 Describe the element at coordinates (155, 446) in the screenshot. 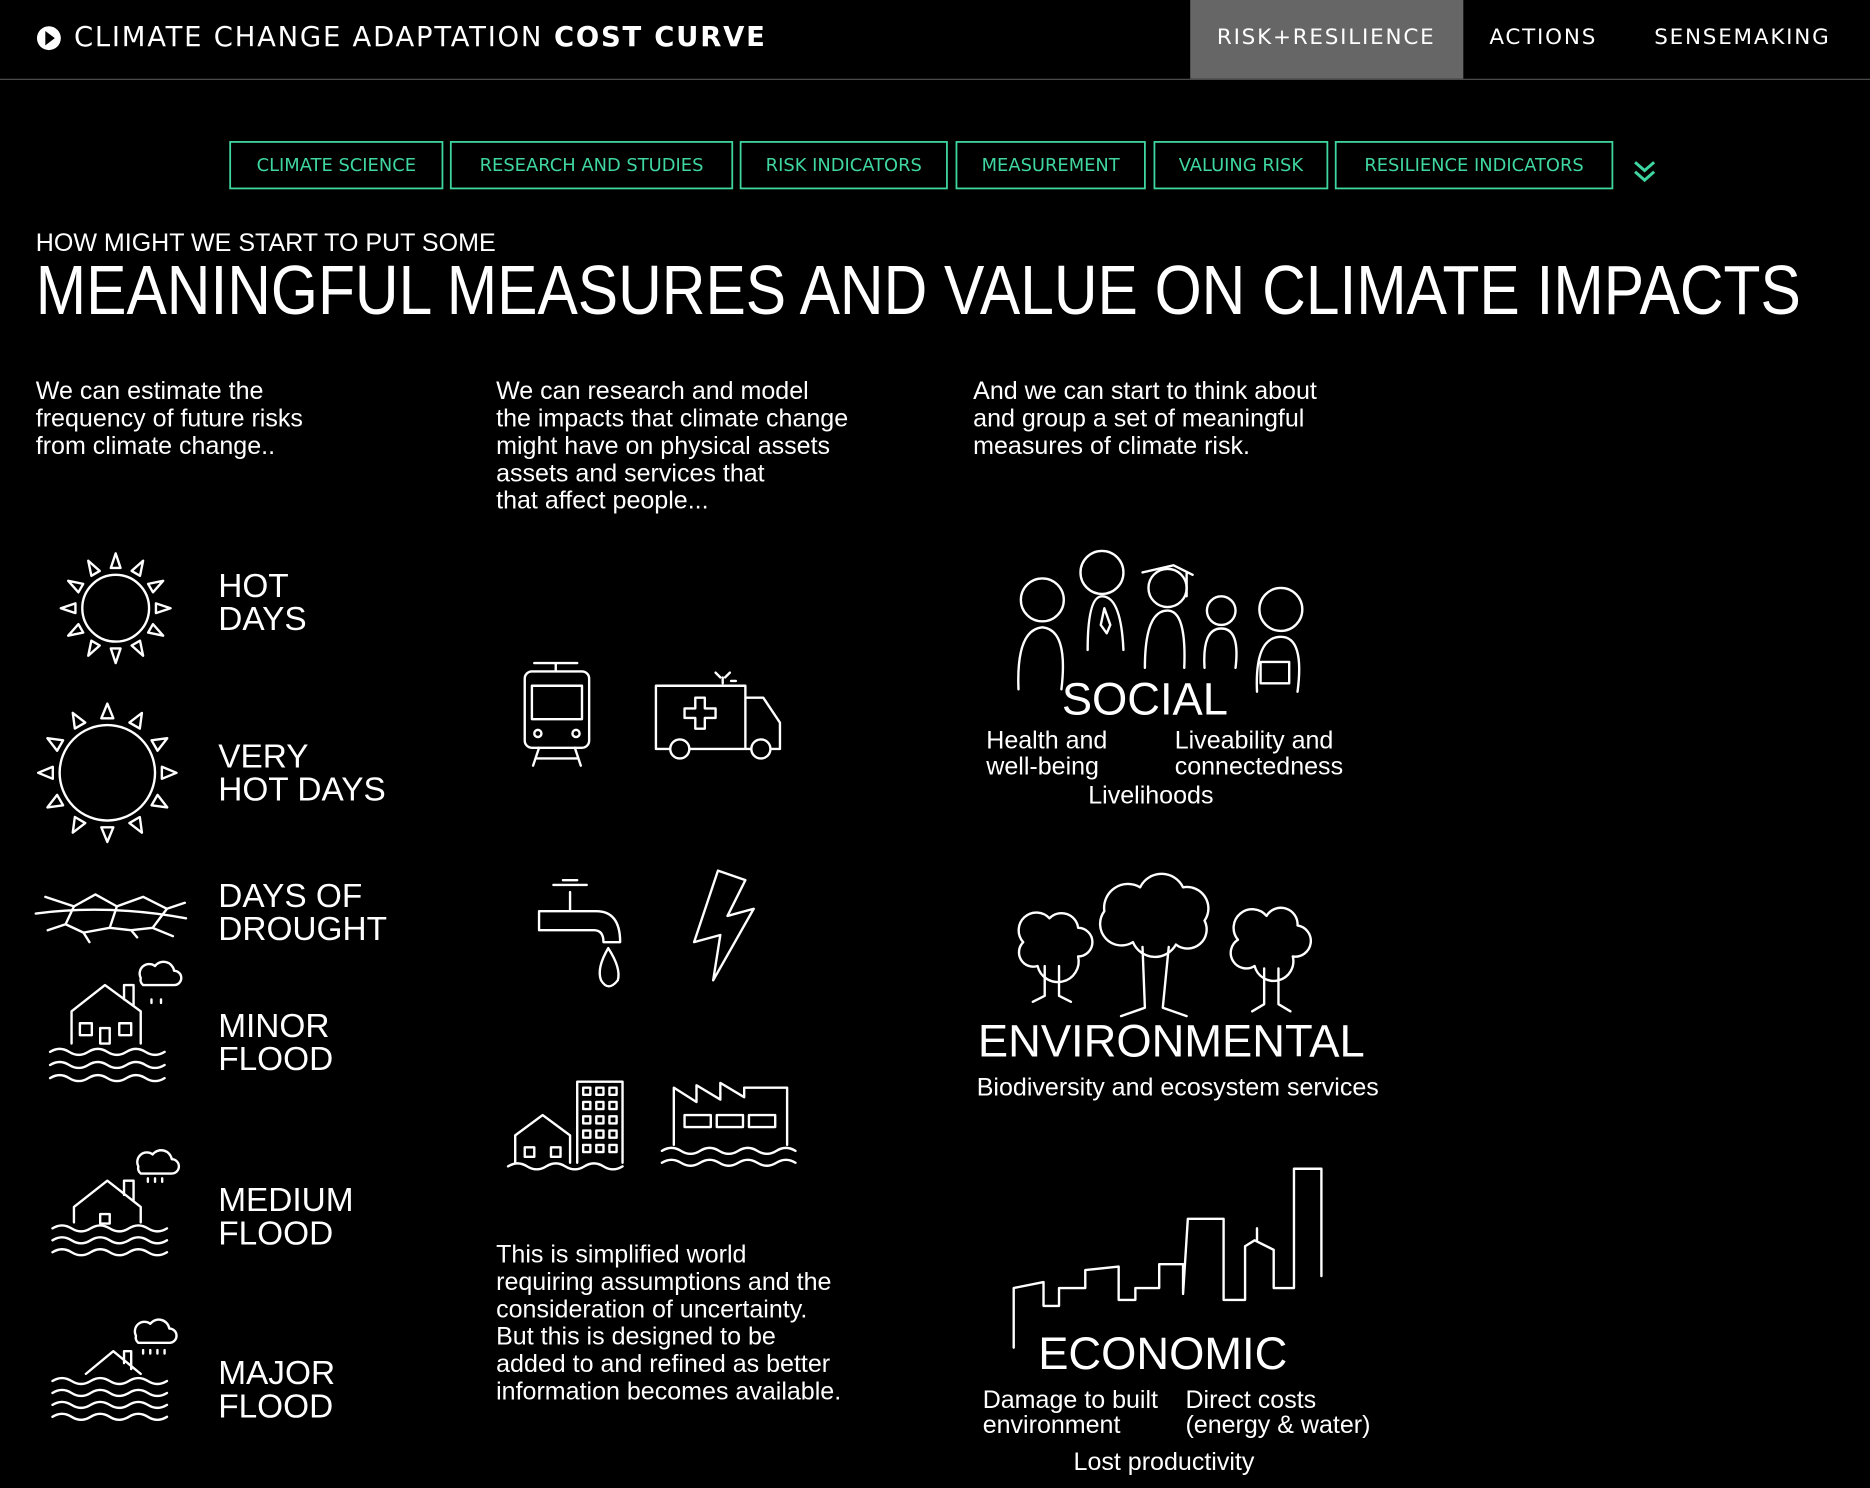

I see `intro-text: from climate change..` at that location.